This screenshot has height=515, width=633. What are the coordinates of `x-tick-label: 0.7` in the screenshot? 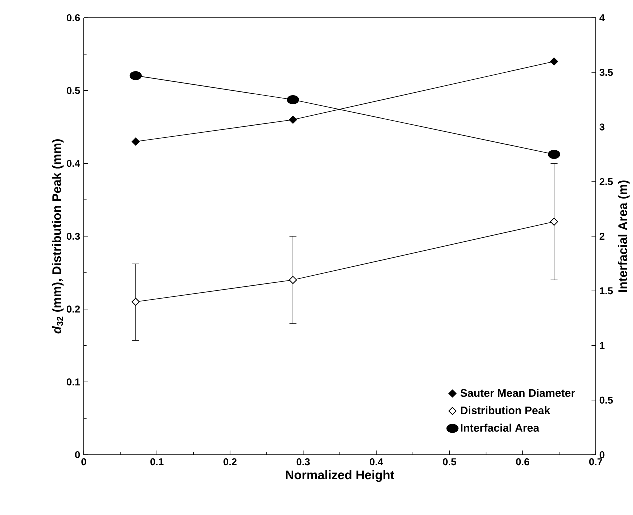 It's located at (595, 462).